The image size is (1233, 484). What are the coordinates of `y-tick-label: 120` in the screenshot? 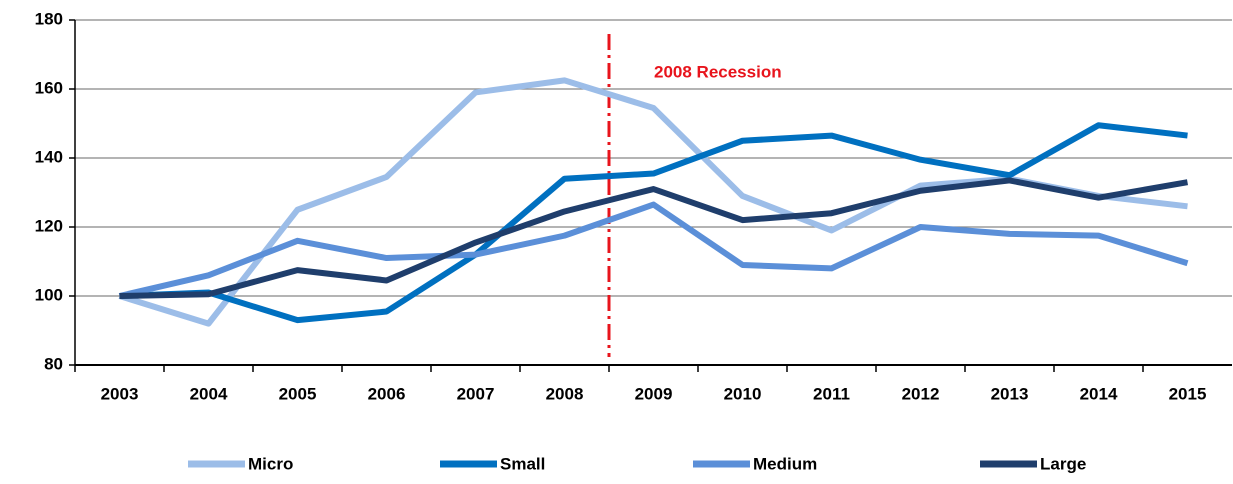 It's located at (49, 225).